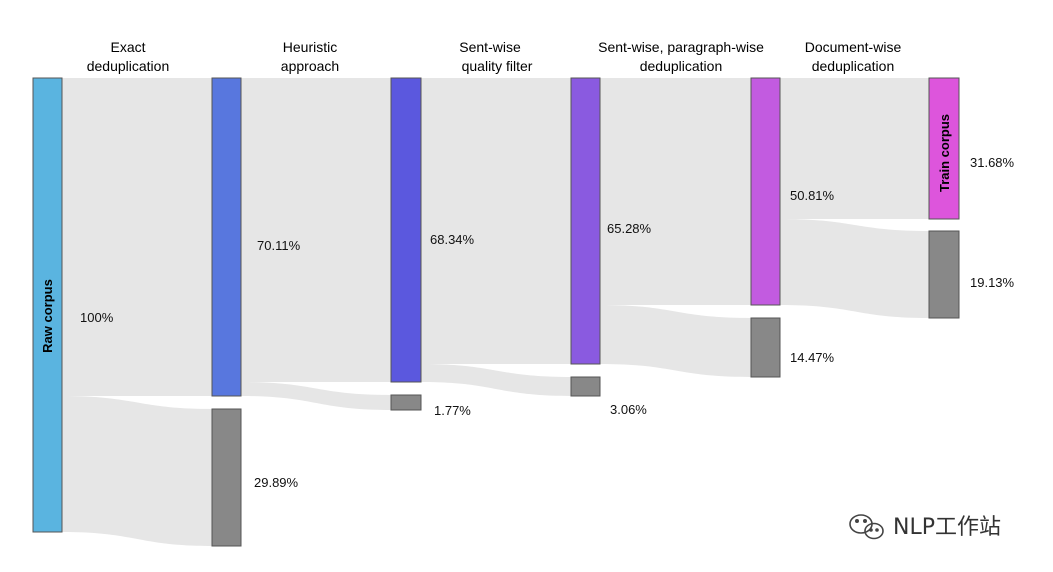 The image size is (1053, 572). What do you see at coordinates (853, 66) in the screenshot?
I see `stage-5-title-line2: deduplication` at bounding box center [853, 66].